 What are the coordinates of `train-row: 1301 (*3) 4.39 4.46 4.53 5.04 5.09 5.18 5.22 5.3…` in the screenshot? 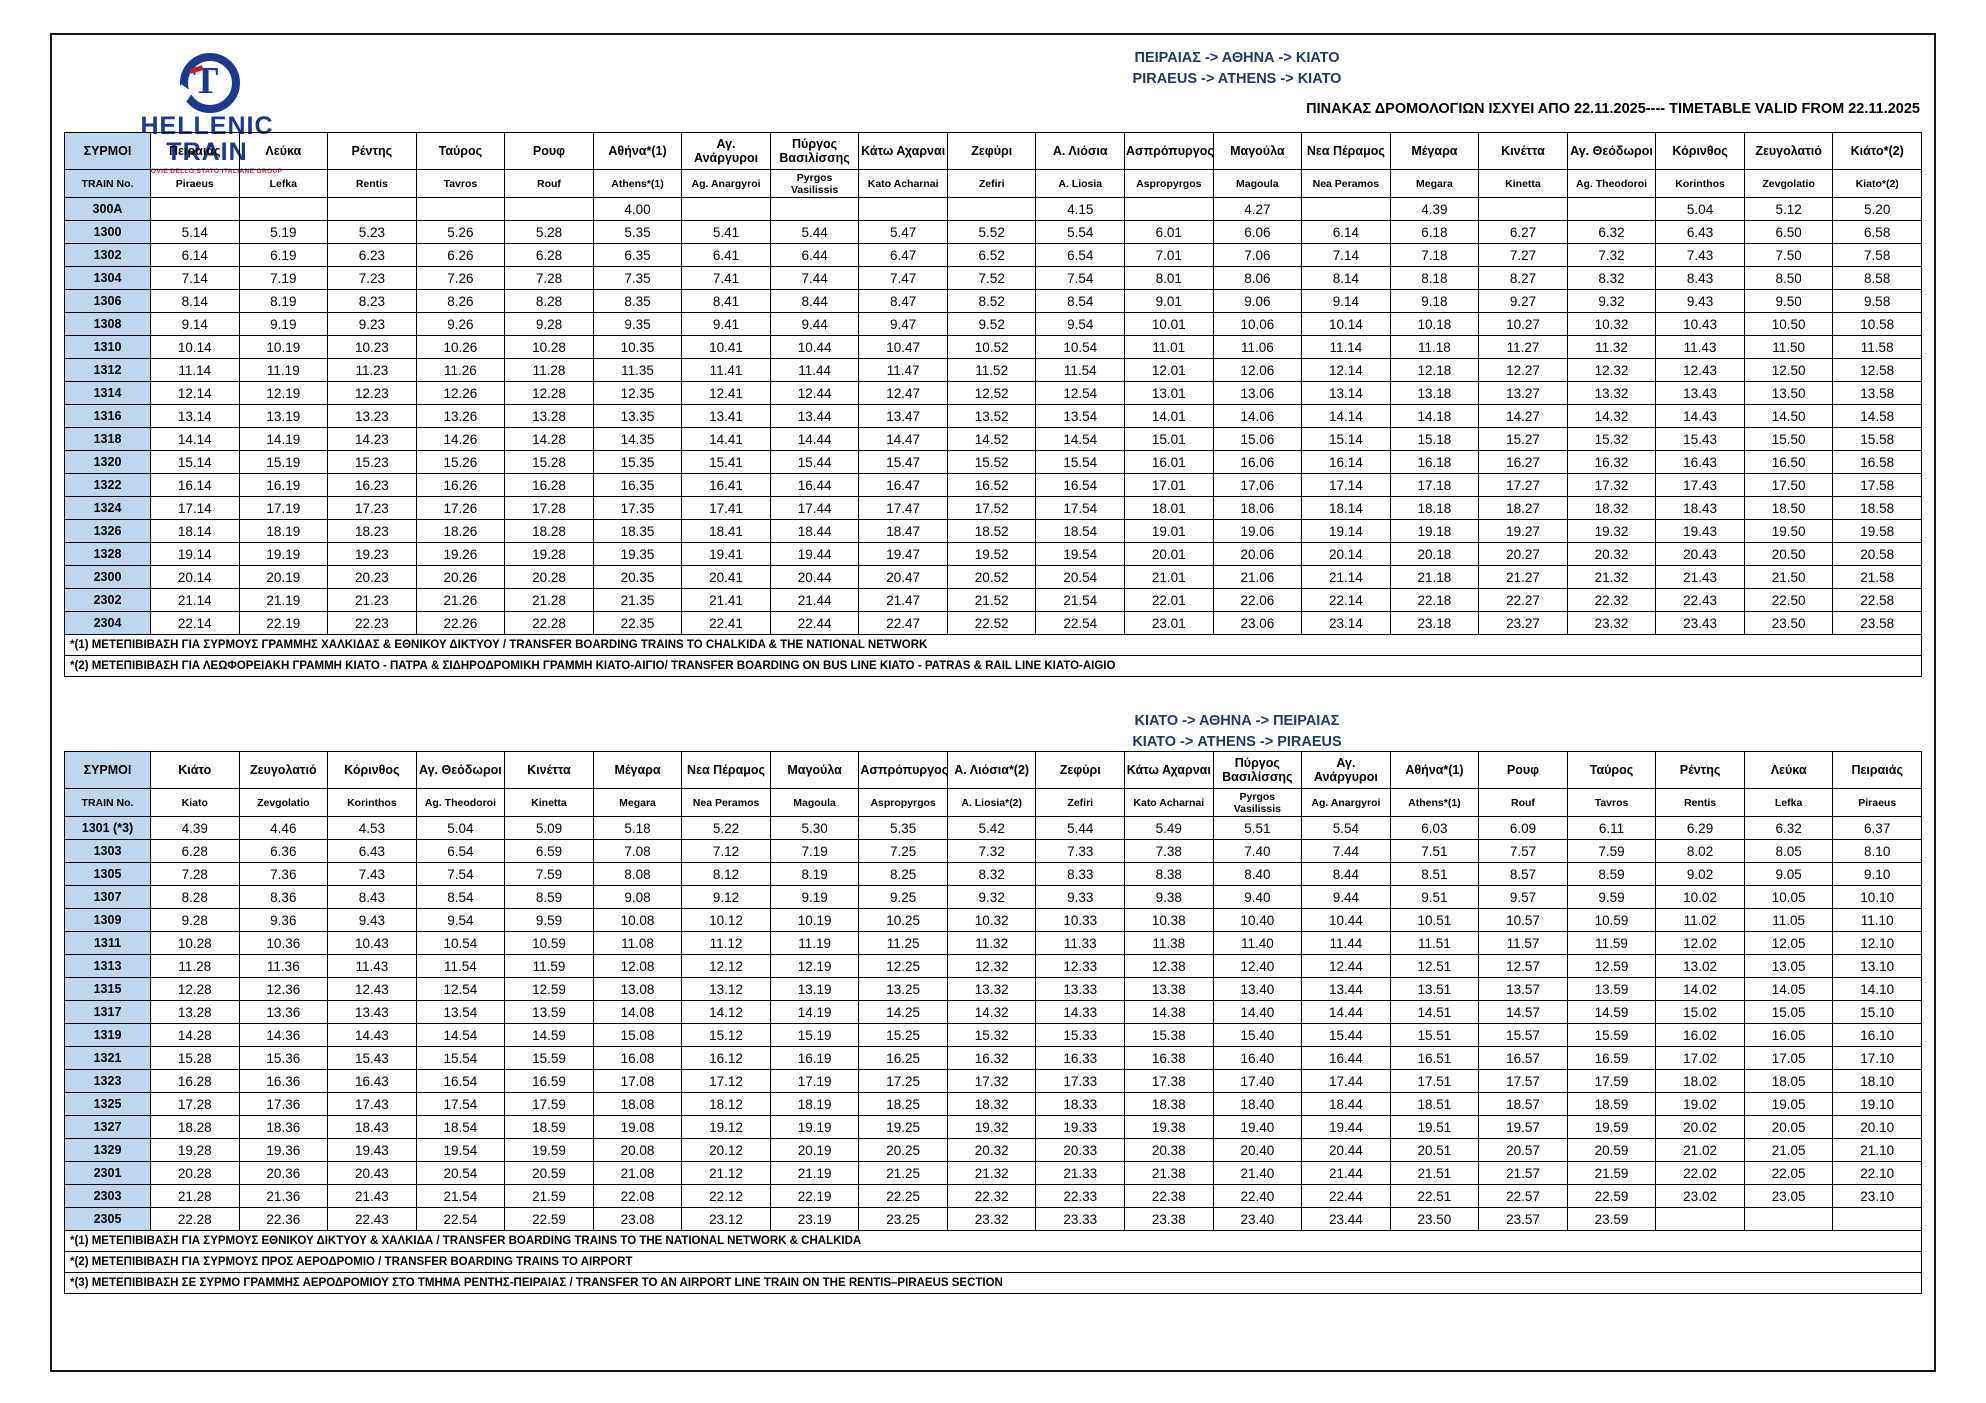 It's located at (993, 828).